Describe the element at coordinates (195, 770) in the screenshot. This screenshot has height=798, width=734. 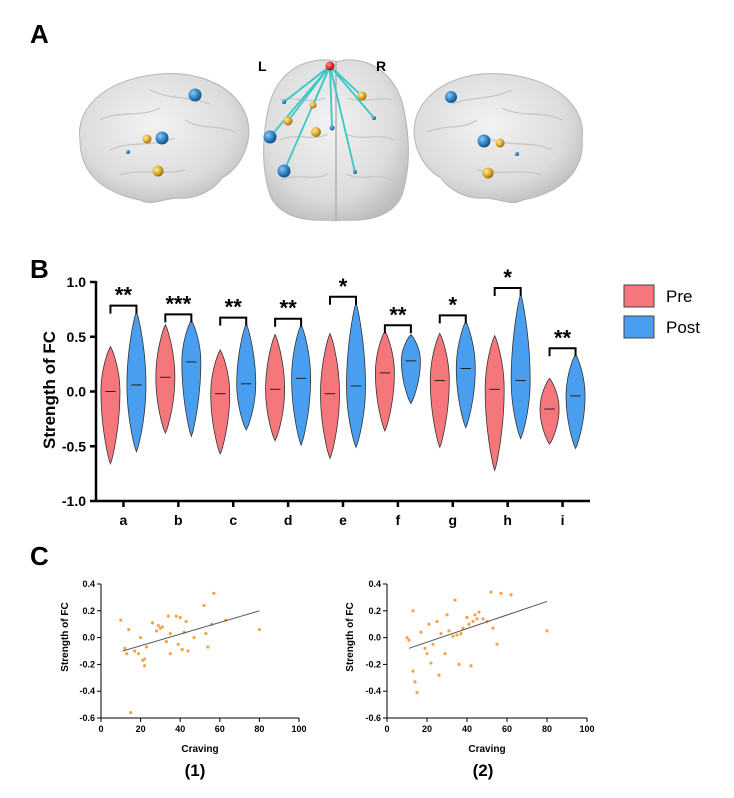
I see `scatter1-caption: (1)` at that location.